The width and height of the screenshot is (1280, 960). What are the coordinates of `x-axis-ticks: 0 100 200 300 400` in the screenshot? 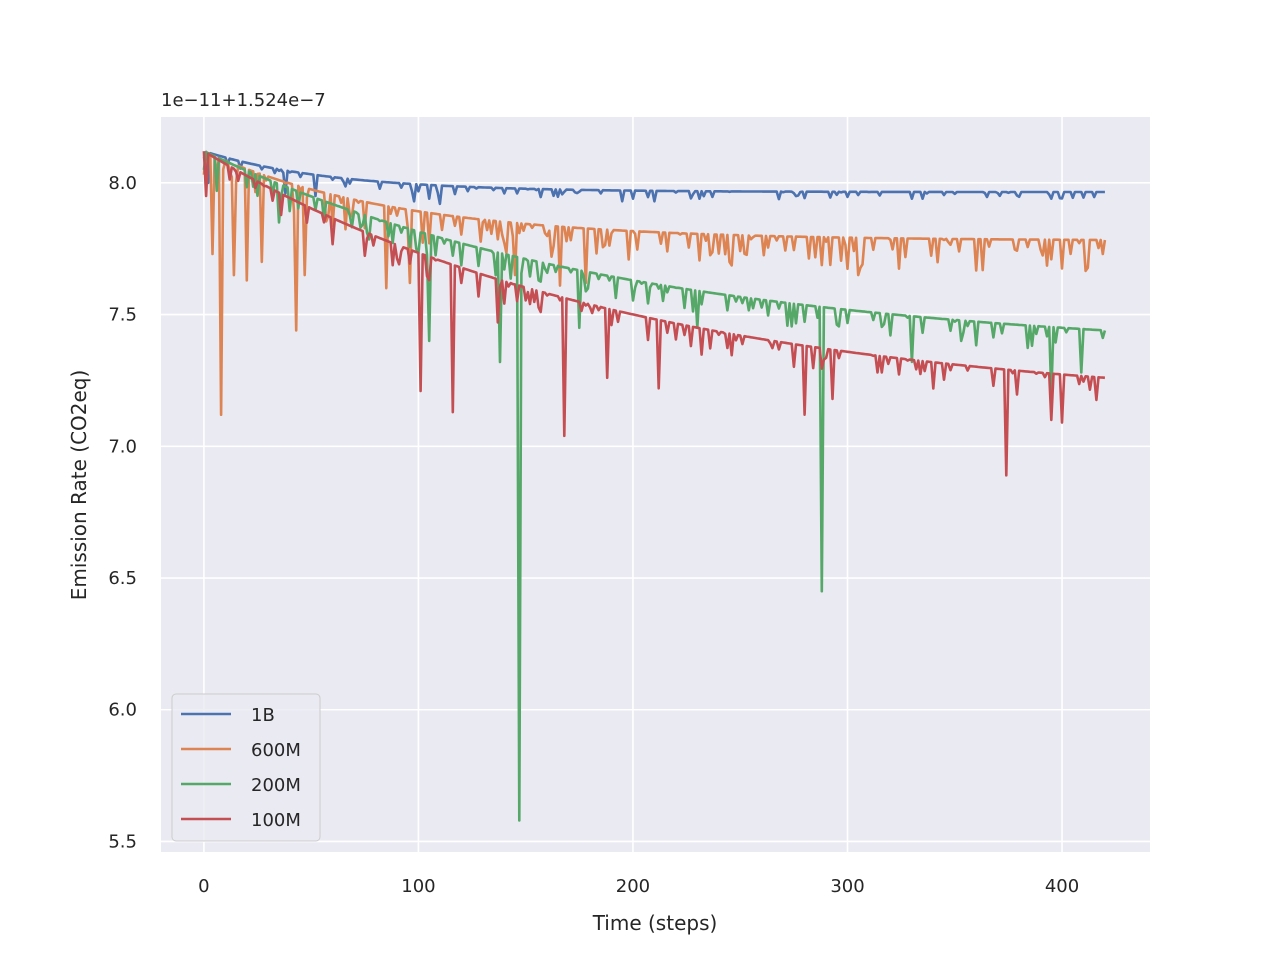 It's located at (638, 886).